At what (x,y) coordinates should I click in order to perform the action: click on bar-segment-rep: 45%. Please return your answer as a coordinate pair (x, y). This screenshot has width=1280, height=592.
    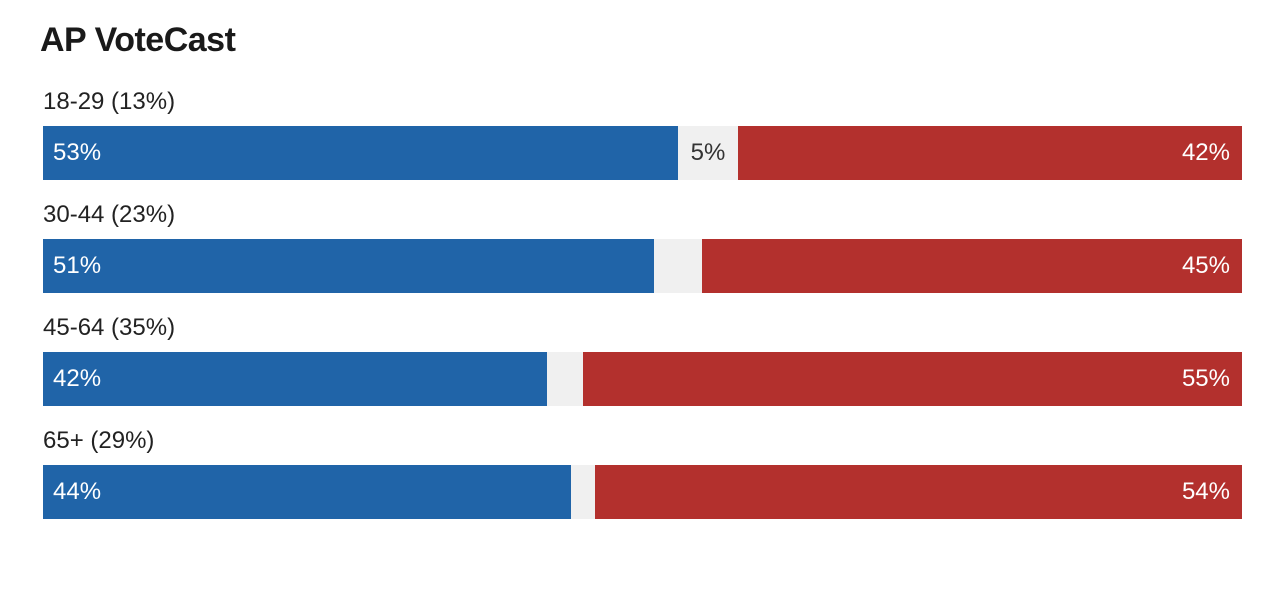
    Looking at the image, I should click on (972, 266).